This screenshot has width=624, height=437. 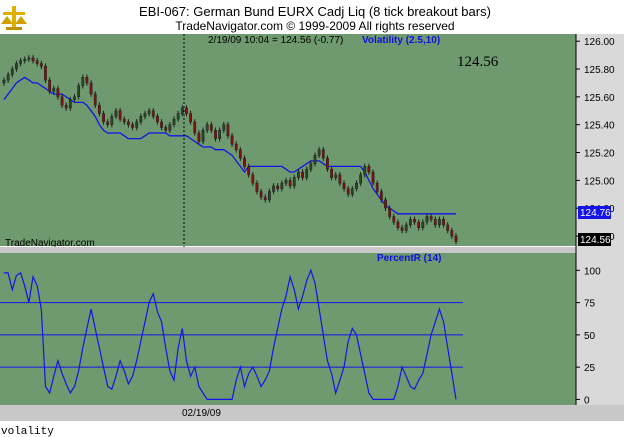 I want to click on osc-tick-label: 0, so click(x=587, y=400).